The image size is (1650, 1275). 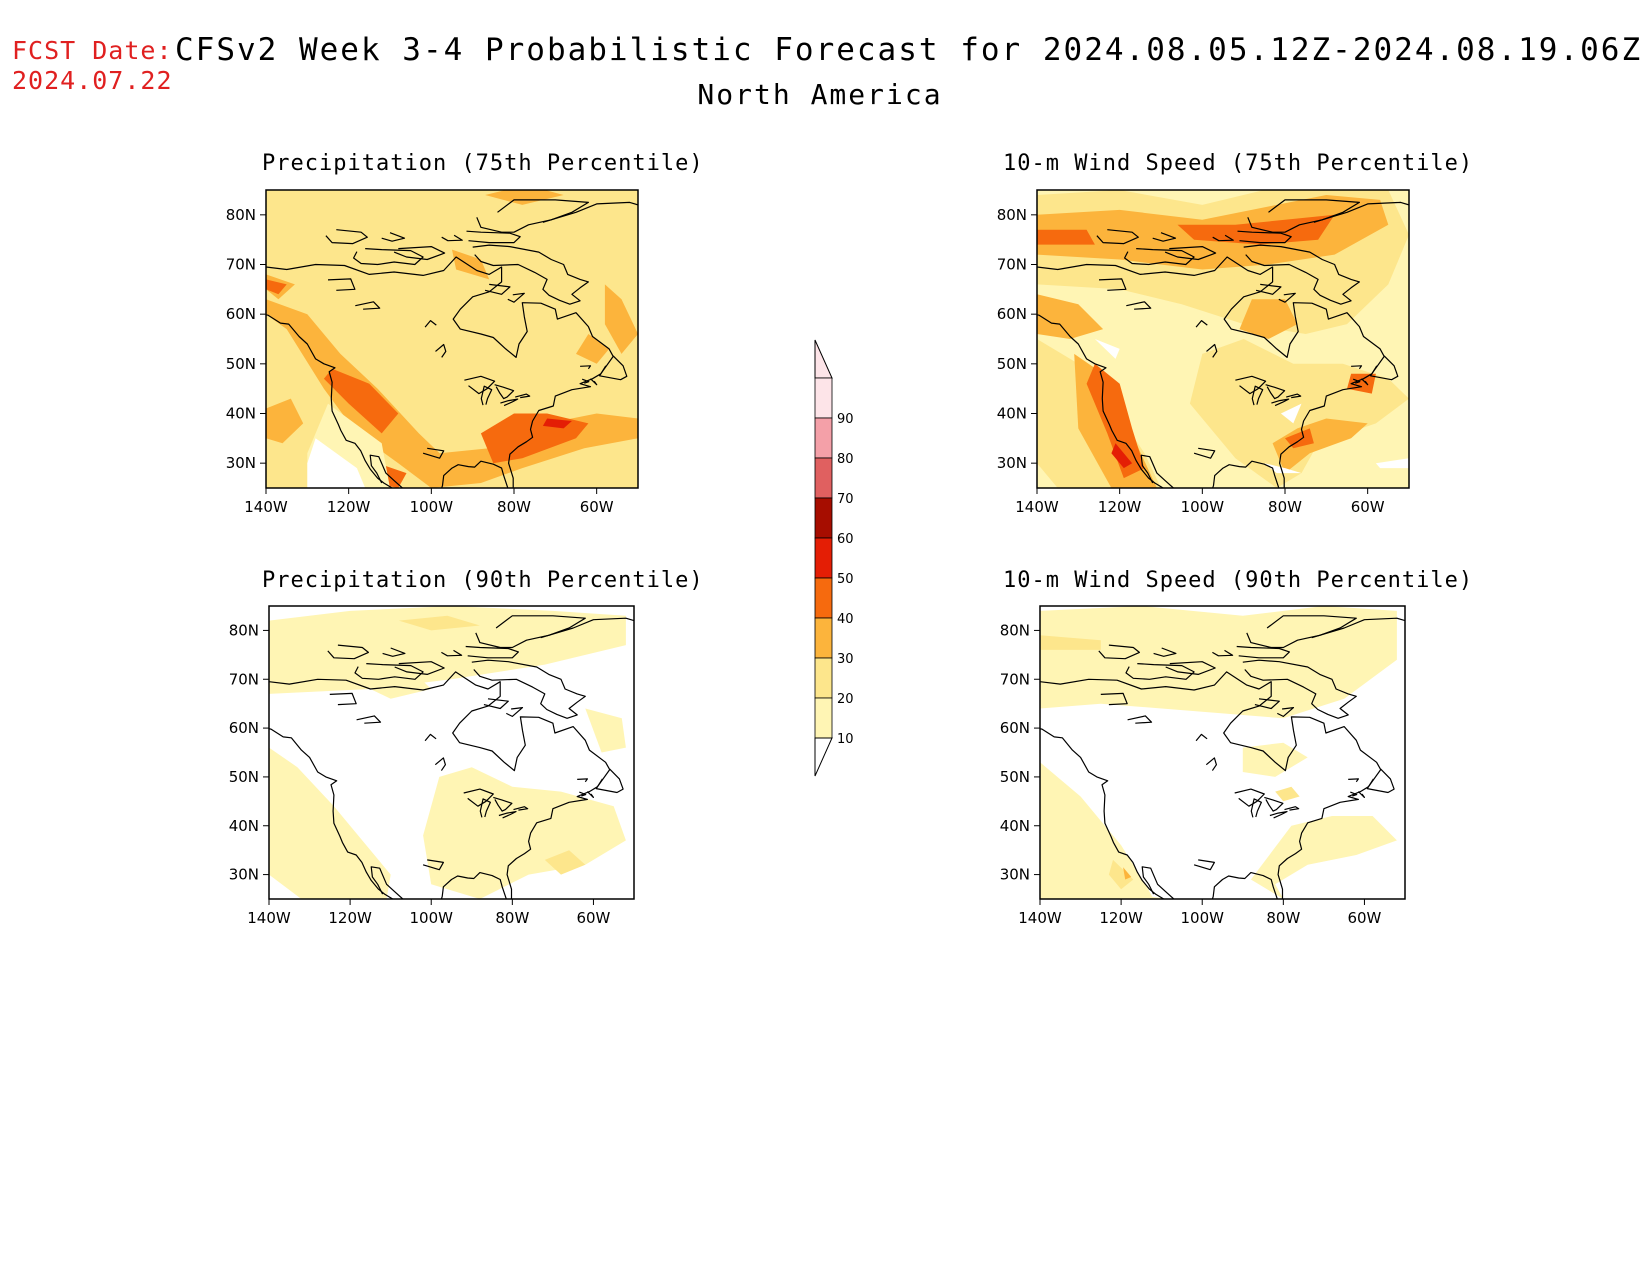 I want to click on forecast-date-label: FCST Date:, so click(x=92, y=50).